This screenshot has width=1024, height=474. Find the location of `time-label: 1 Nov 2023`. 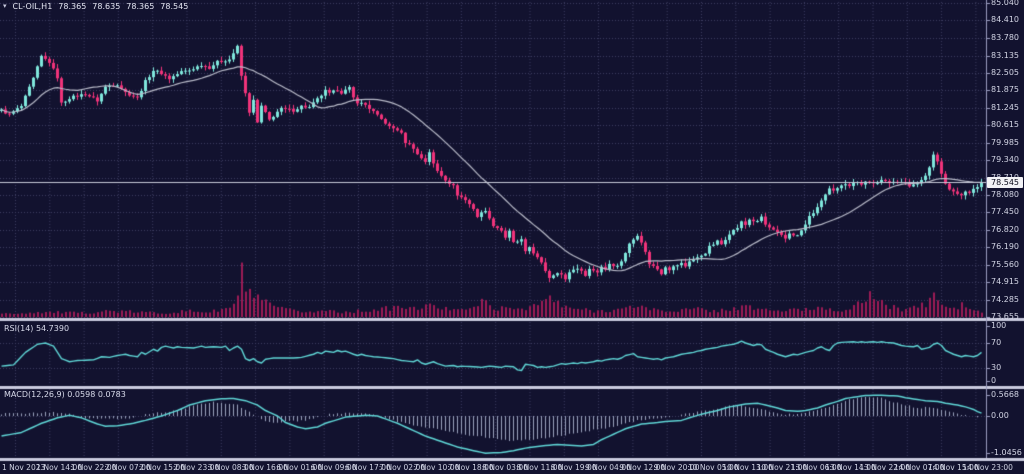

time-label: 1 Nov 2023 is located at coordinates (24, 467).